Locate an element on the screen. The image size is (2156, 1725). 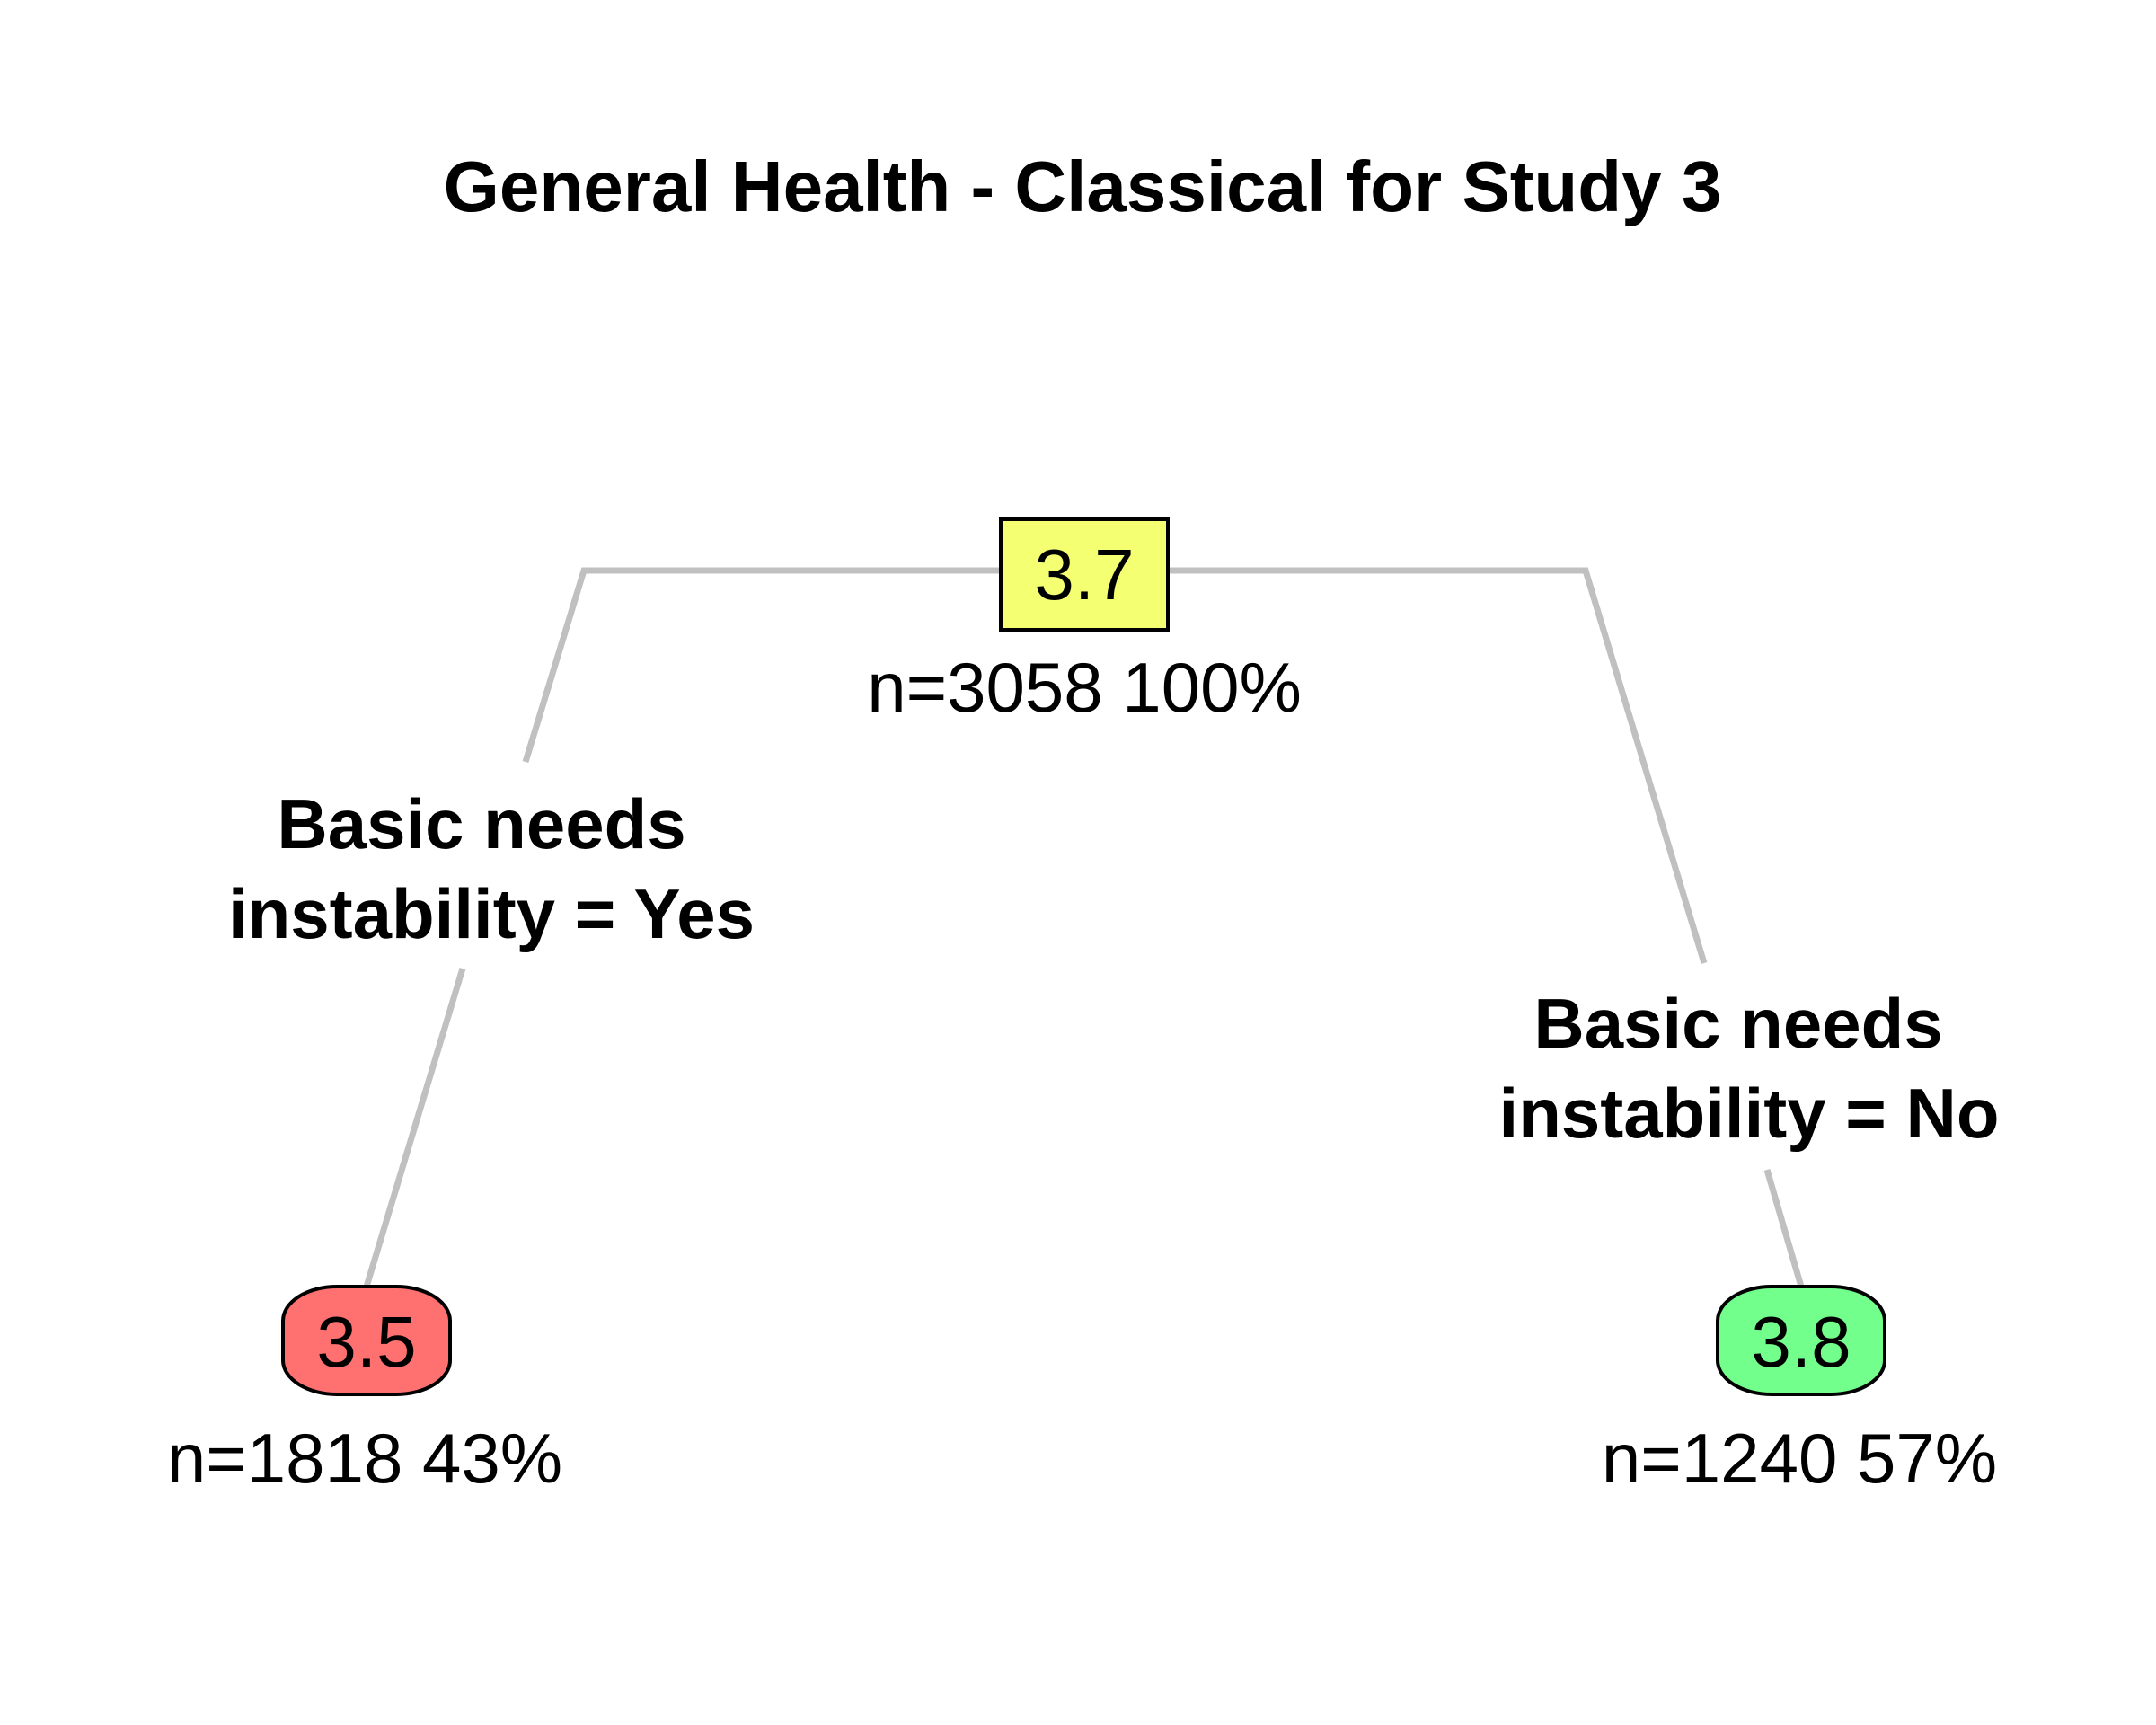
right-split-label-line1: Basic needs is located at coordinates (1737, 1023).